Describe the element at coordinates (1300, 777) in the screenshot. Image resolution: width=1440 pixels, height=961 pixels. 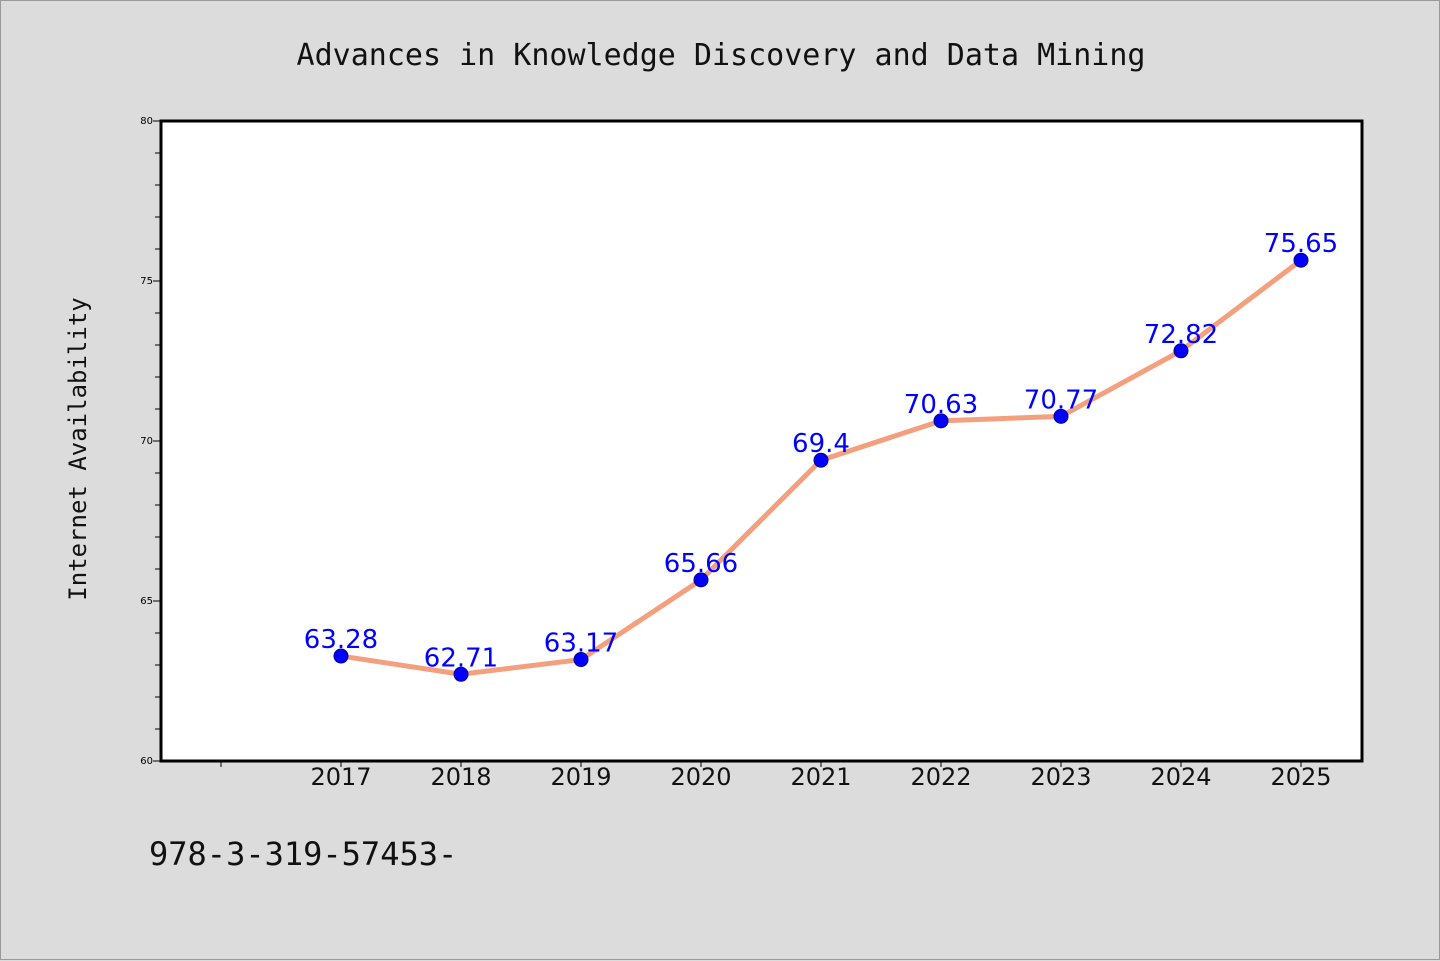
I see `x-tick-label: 2025` at that location.